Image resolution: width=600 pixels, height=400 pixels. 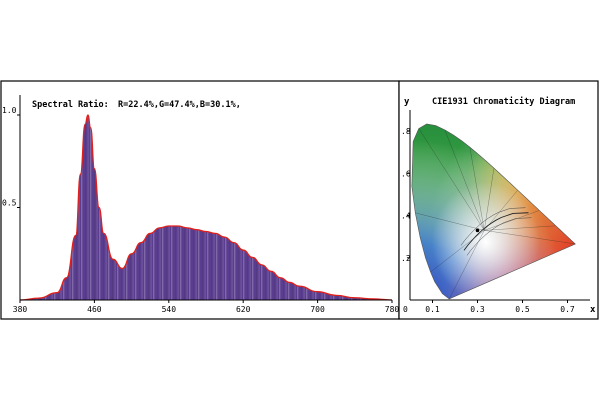 What do you see at coordinates (70, 104) in the screenshot?
I see `spectrum-title: Spectral Ratio:` at bounding box center [70, 104].